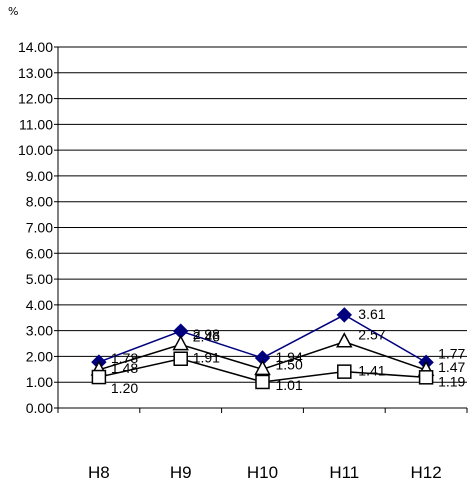 The image size is (473, 488). I want to click on series-square, so click(262, 370).